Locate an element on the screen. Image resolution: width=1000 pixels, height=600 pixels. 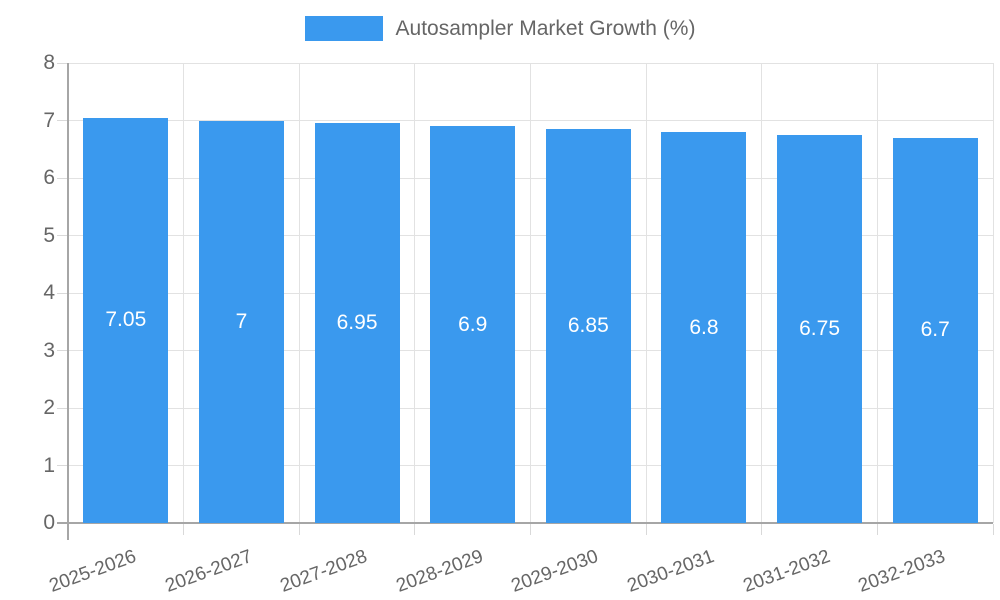
bar-value-label: 7 is located at coordinates (241, 321).